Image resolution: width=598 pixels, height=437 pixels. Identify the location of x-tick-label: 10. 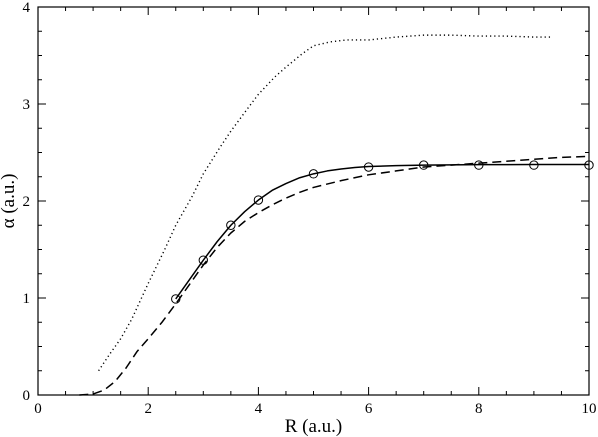
(589, 409).